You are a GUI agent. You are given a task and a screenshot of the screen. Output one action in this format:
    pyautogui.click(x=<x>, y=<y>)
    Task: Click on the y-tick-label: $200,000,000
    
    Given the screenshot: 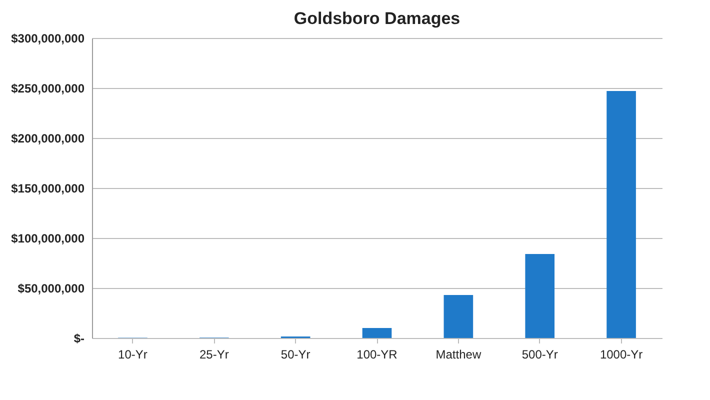 What is the action you would take?
    pyautogui.click(x=48, y=139)
    